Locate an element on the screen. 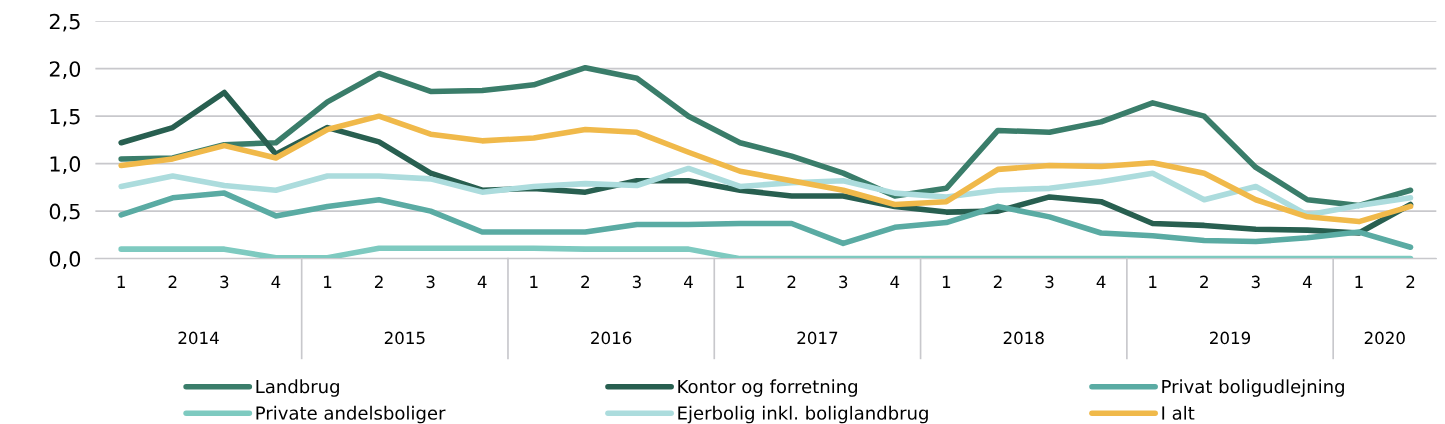  y-tick-label: 0,0 is located at coordinates (65, 260).